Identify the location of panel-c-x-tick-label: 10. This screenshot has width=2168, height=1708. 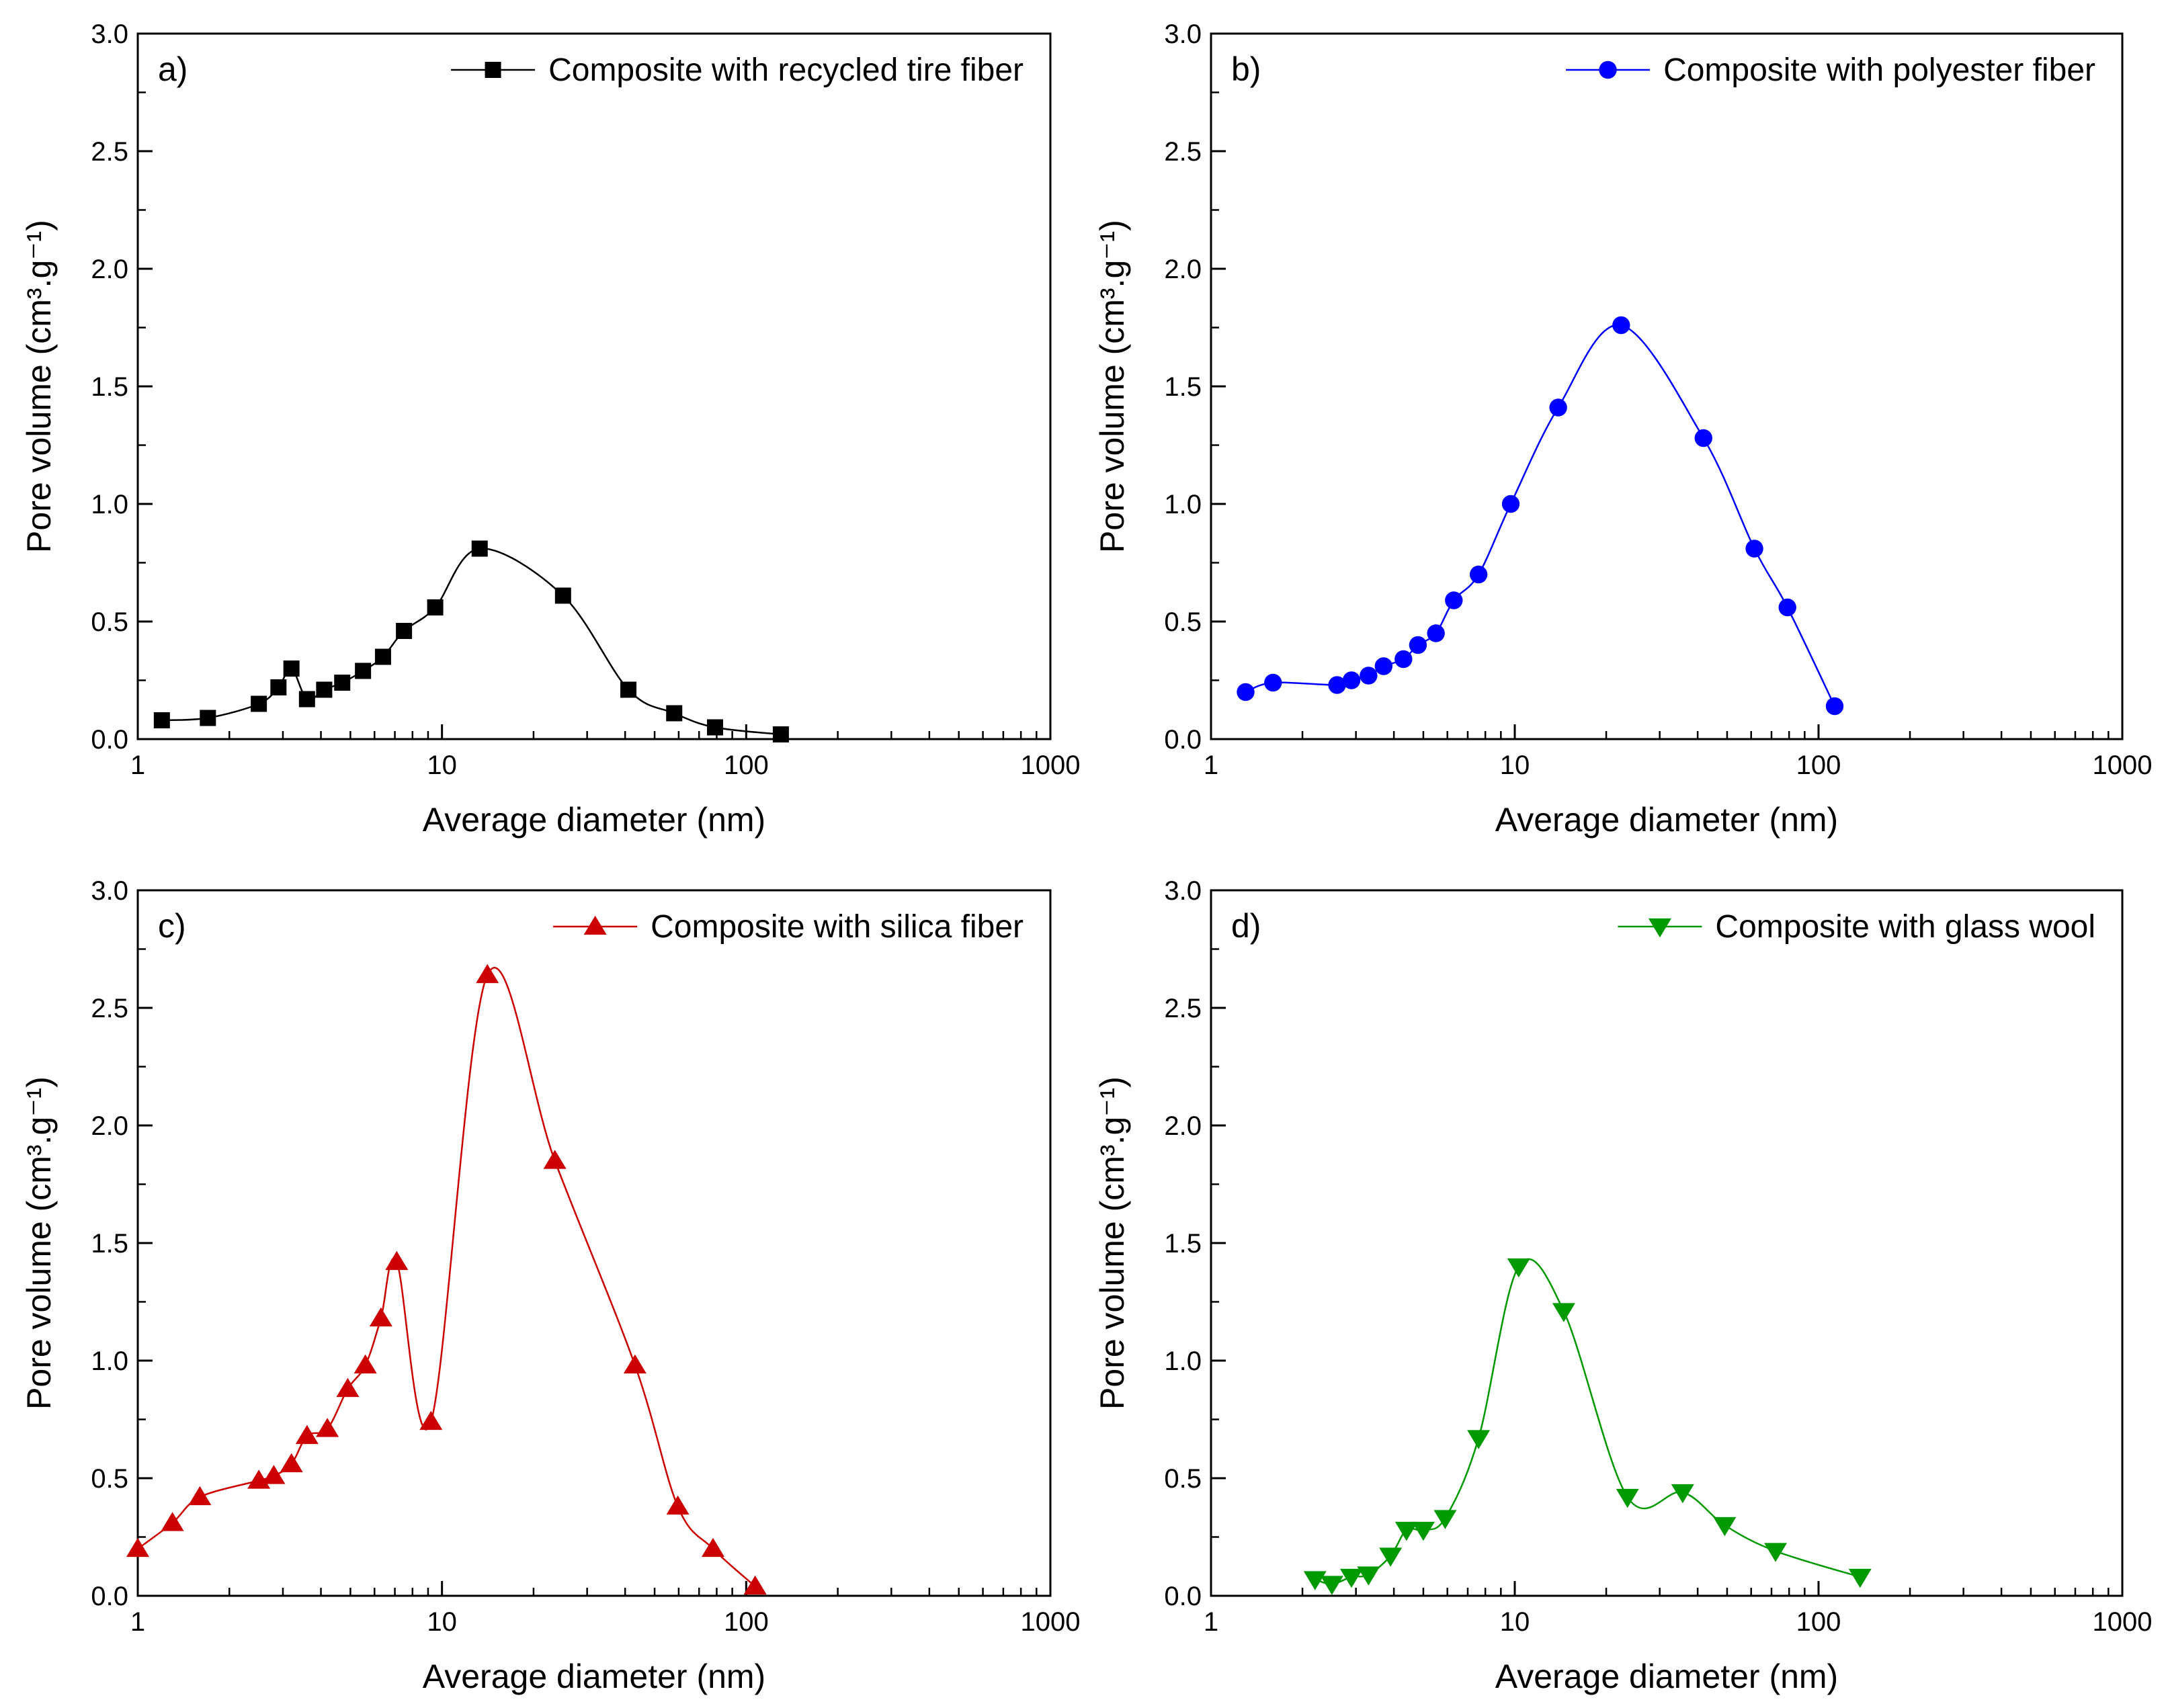
(442, 1622).